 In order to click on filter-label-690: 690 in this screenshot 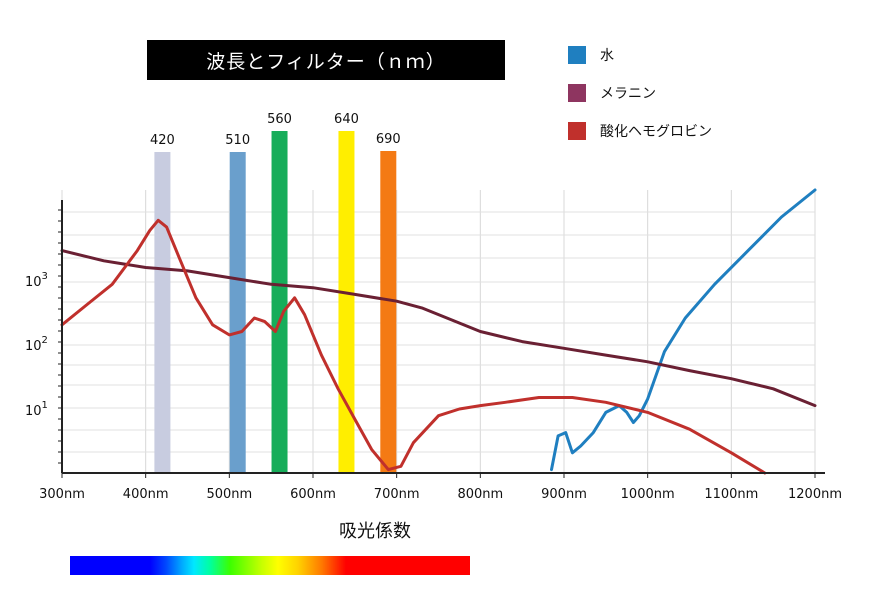, I will do `click(388, 139)`.